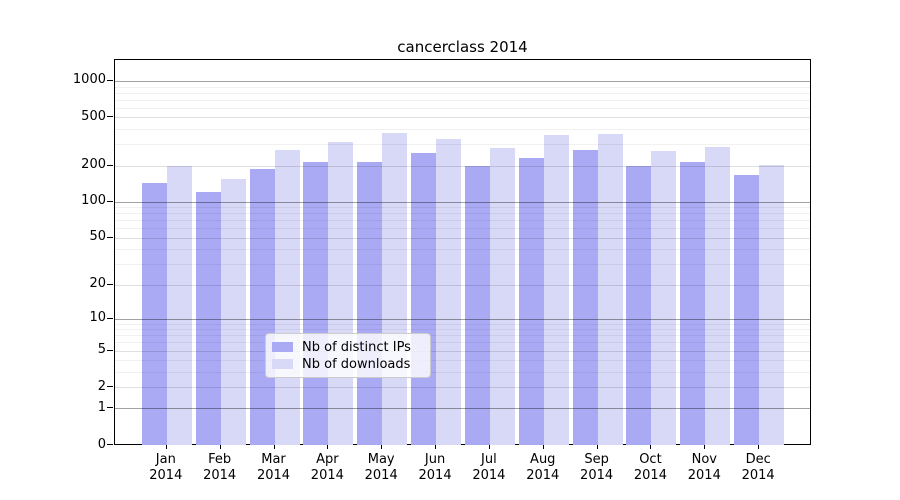 The image size is (900, 500). Describe the element at coordinates (489, 459) in the screenshot. I see `x-tick-month: Jul` at that location.